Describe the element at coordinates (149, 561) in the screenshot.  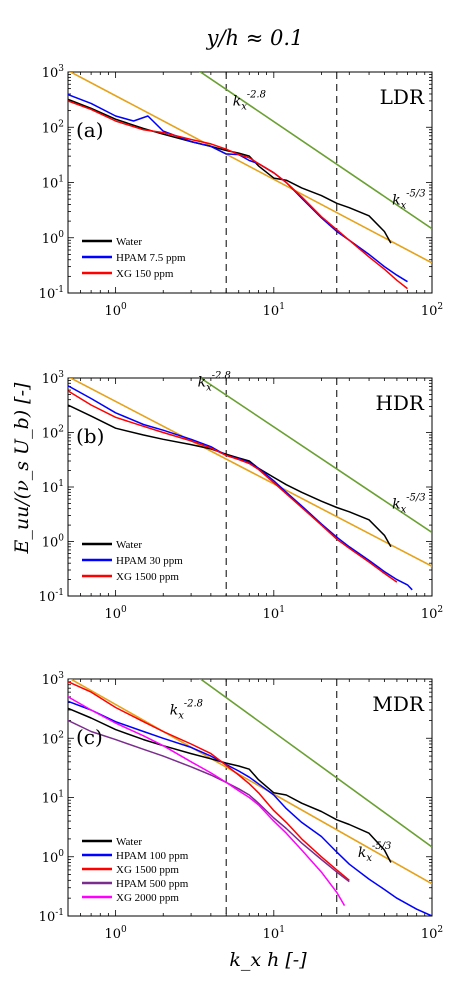
I see `legend-label: HPAM 30 ppm` at that location.